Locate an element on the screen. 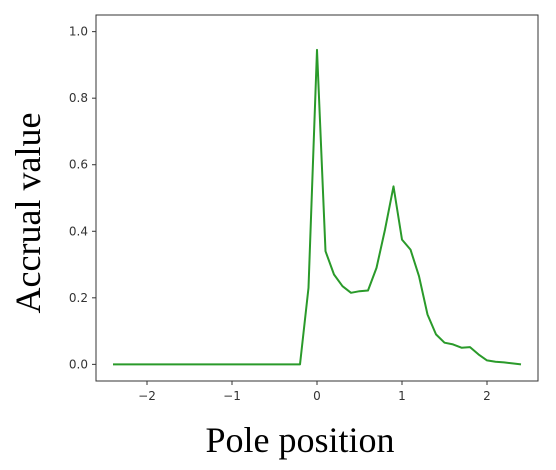  y-tick-label: 0.4 is located at coordinates (78, 231).